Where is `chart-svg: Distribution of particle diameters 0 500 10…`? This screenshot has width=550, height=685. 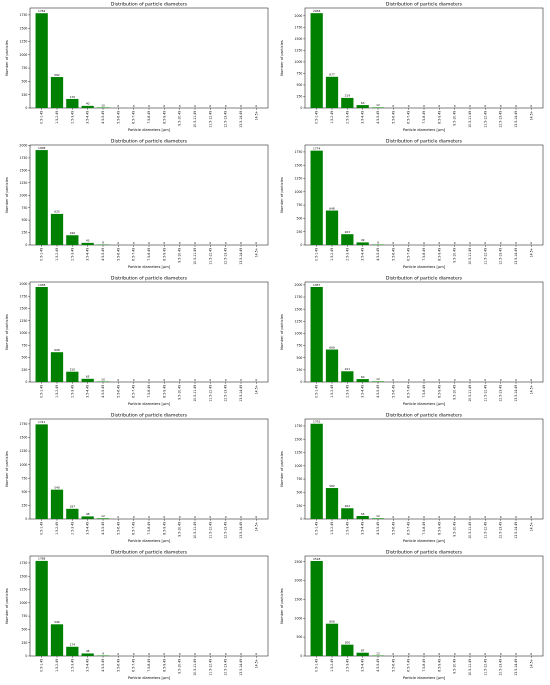 chart-svg: Distribution of particle diameters 0 500 10… is located at coordinates (412, 615).